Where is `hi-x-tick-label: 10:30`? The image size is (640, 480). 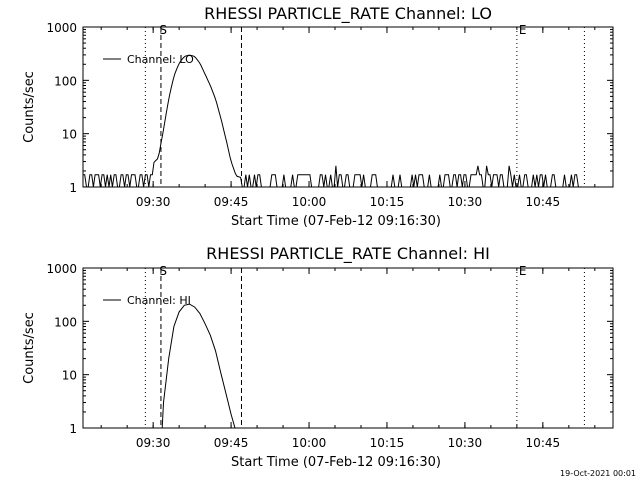
hi-x-tick-label: 10:30 is located at coordinates (465, 443).